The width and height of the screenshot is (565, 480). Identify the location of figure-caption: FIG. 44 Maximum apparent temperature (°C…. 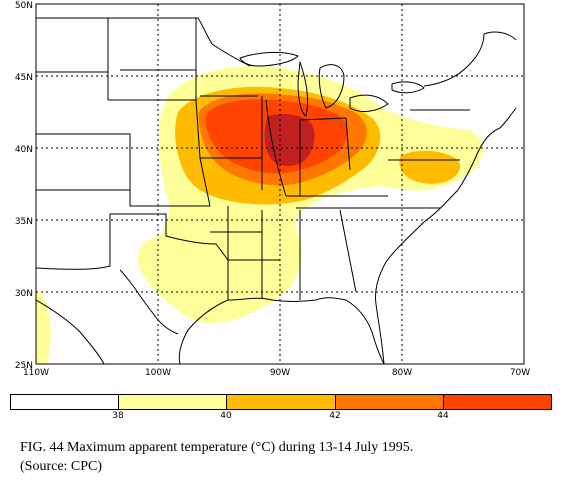
(290, 457).